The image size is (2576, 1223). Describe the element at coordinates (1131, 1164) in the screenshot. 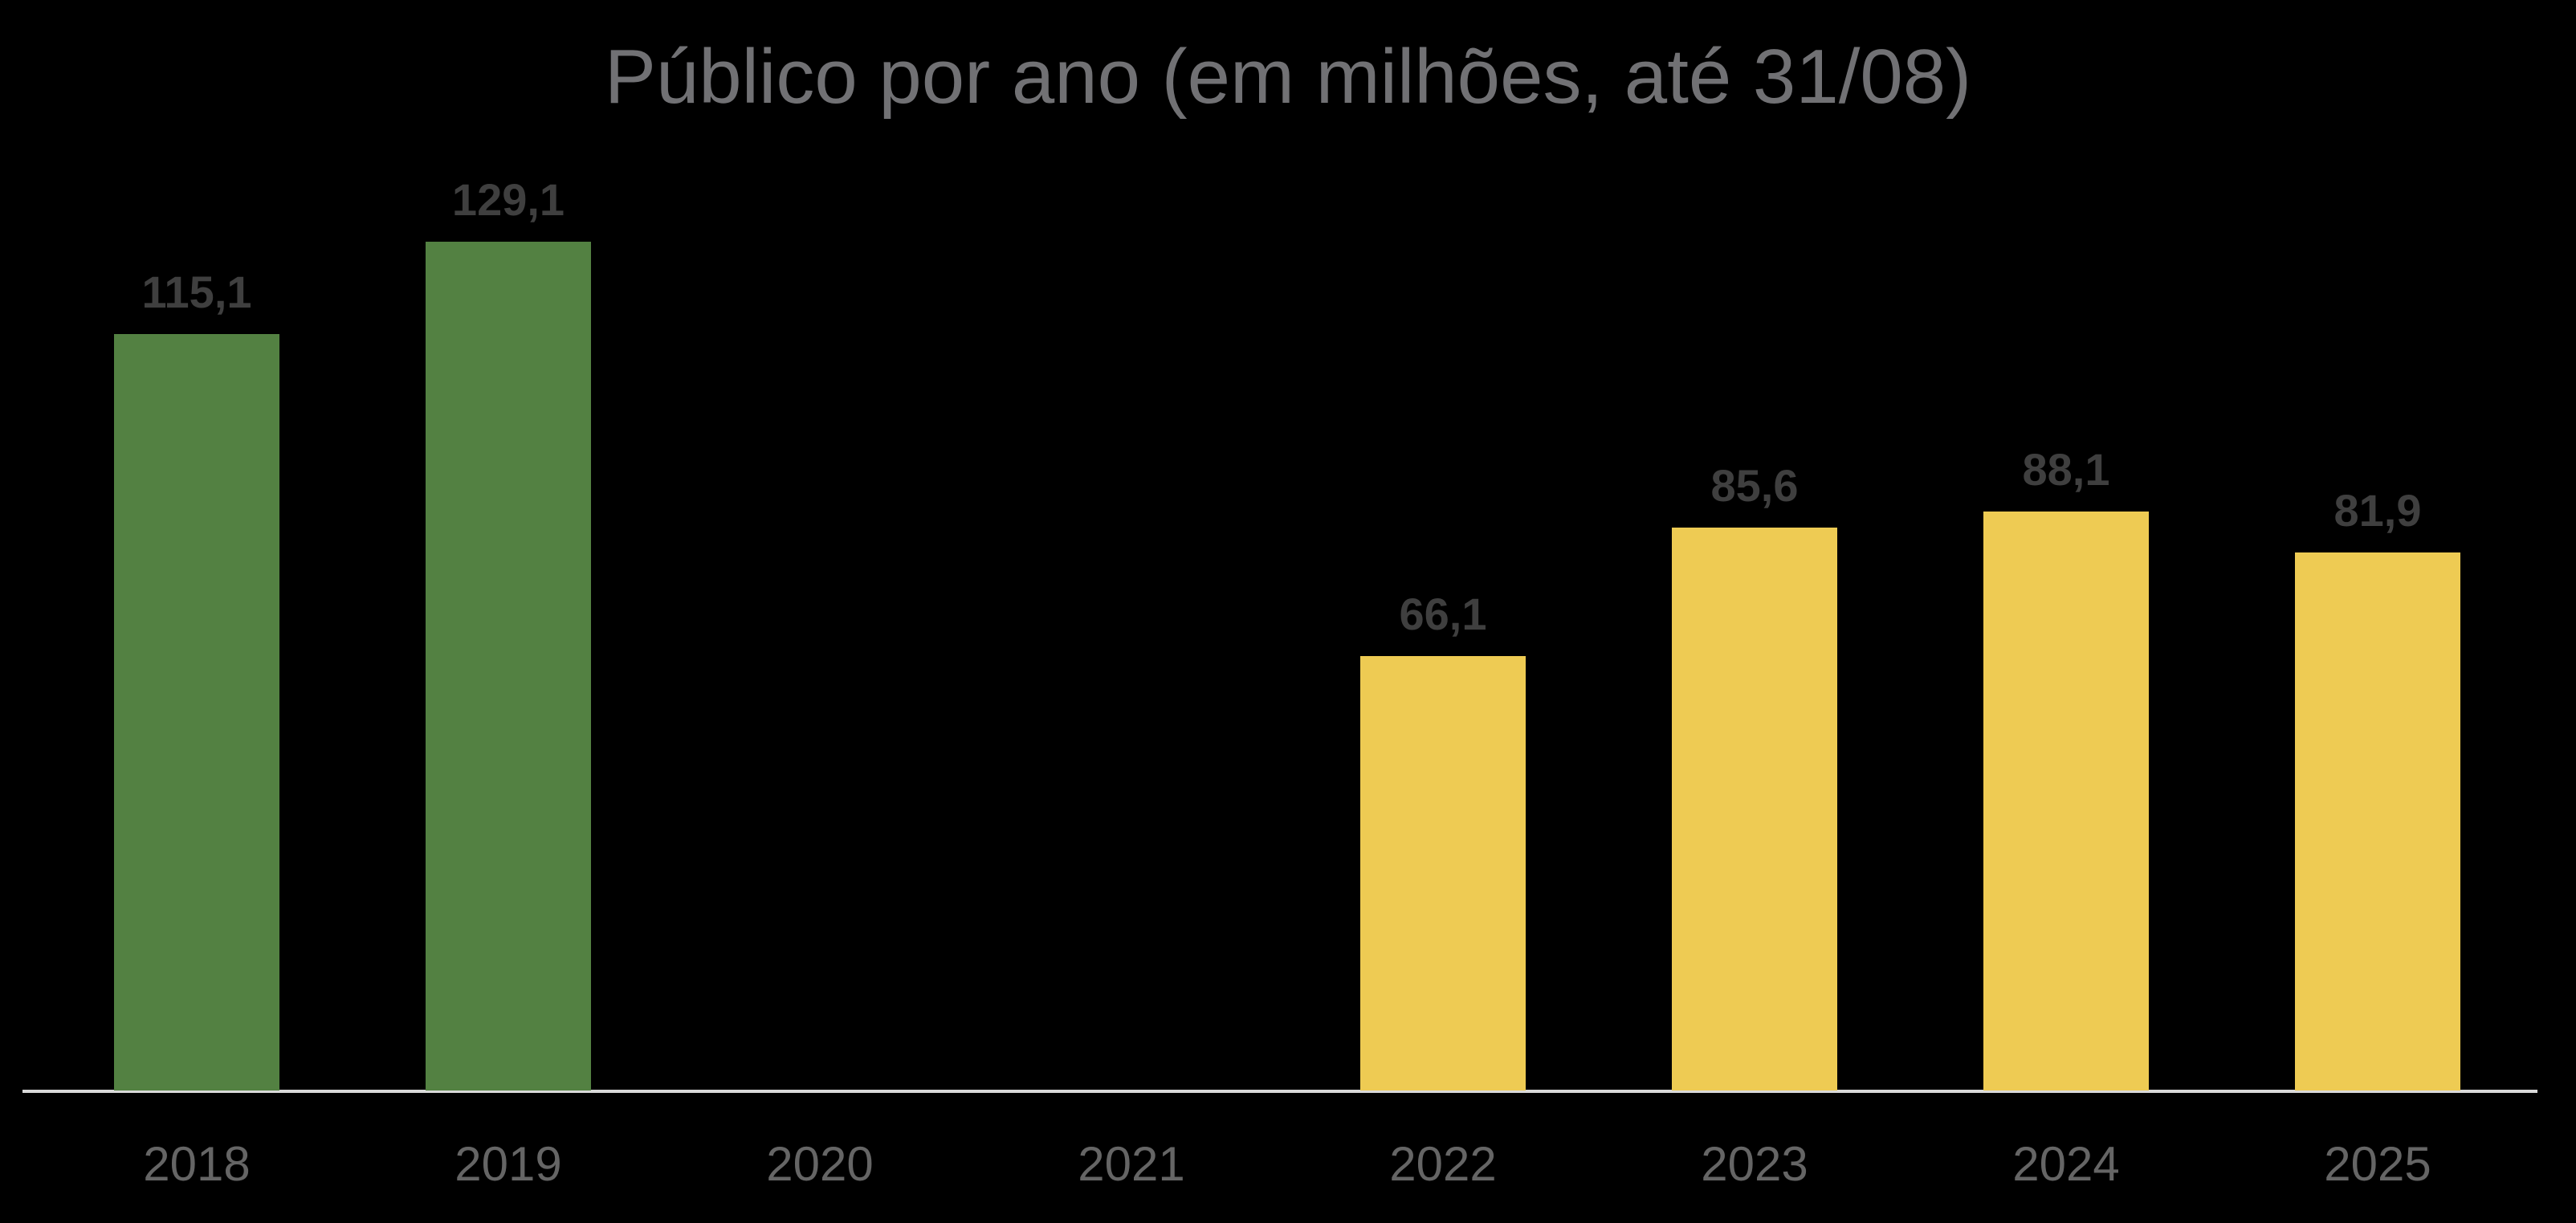

I see `x-axis-label-2021: 2021` at that location.